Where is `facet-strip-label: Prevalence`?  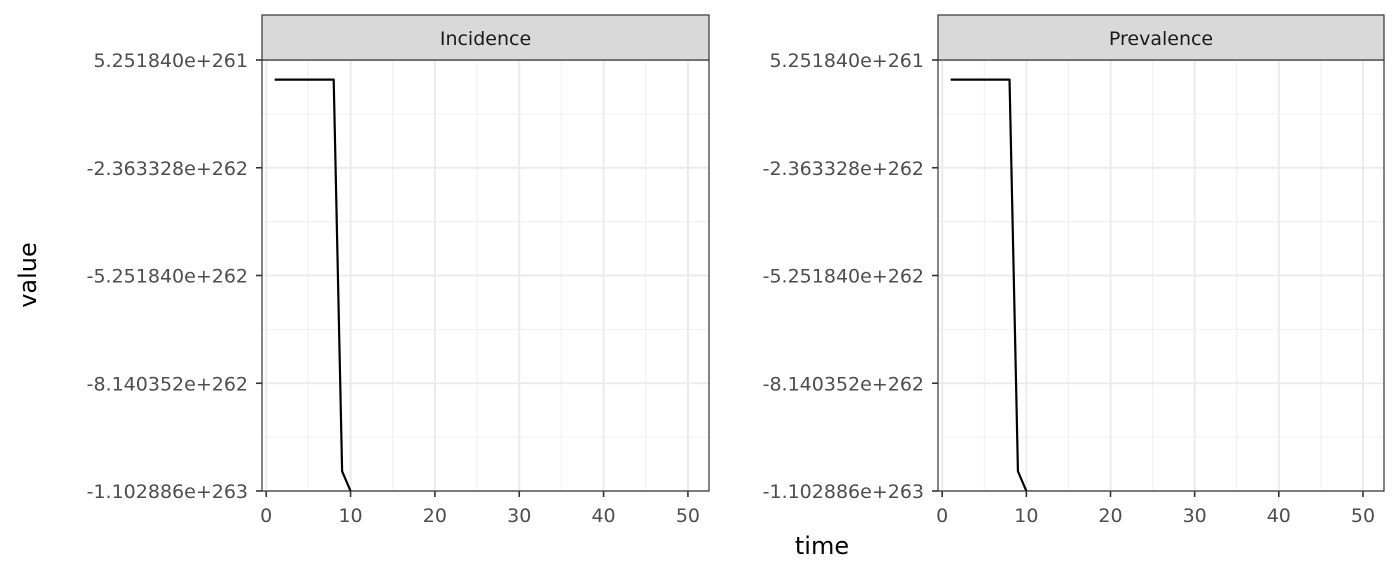 facet-strip-label: Prevalence is located at coordinates (1161, 39).